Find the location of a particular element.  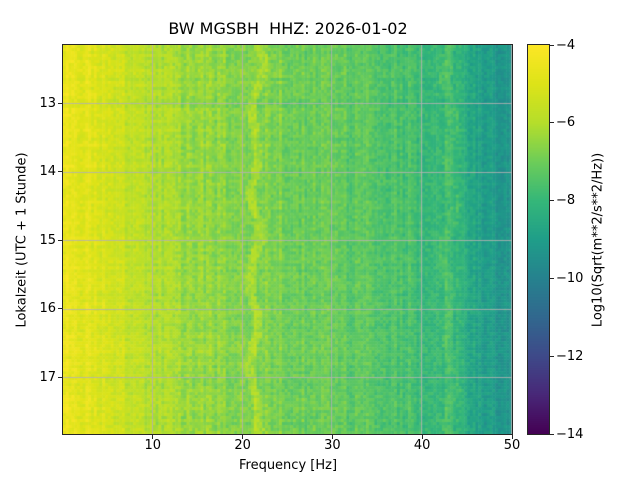

colorbar-tick-label: −10 is located at coordinates (570, 278).